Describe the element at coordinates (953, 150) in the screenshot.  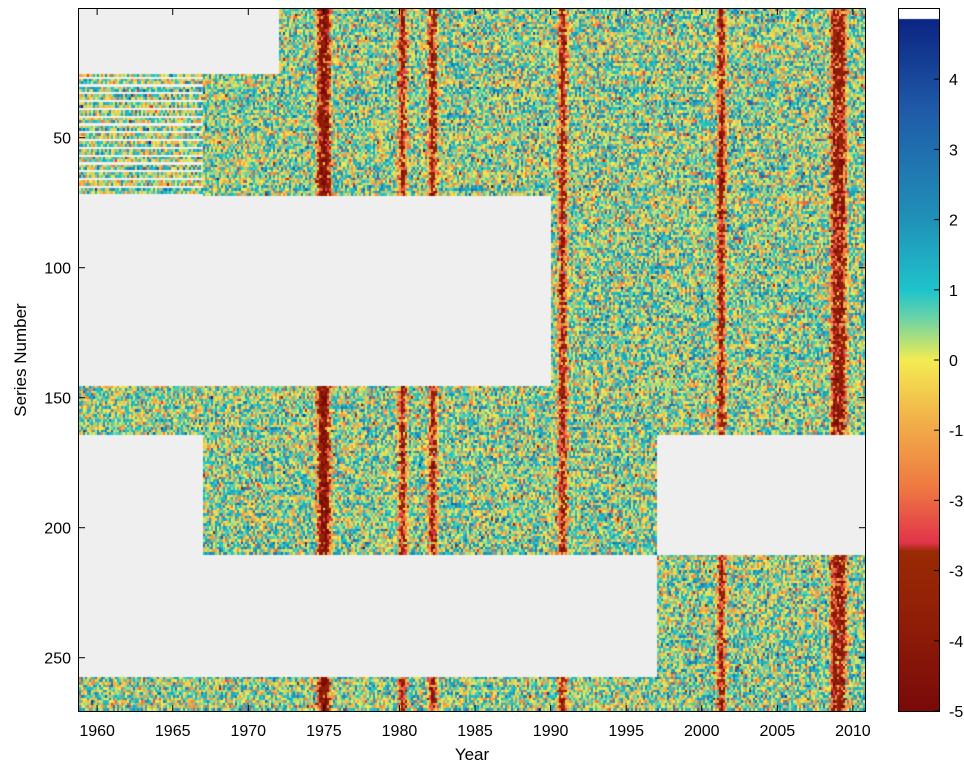
I see `colorbar-tick-label: 3` at that location.